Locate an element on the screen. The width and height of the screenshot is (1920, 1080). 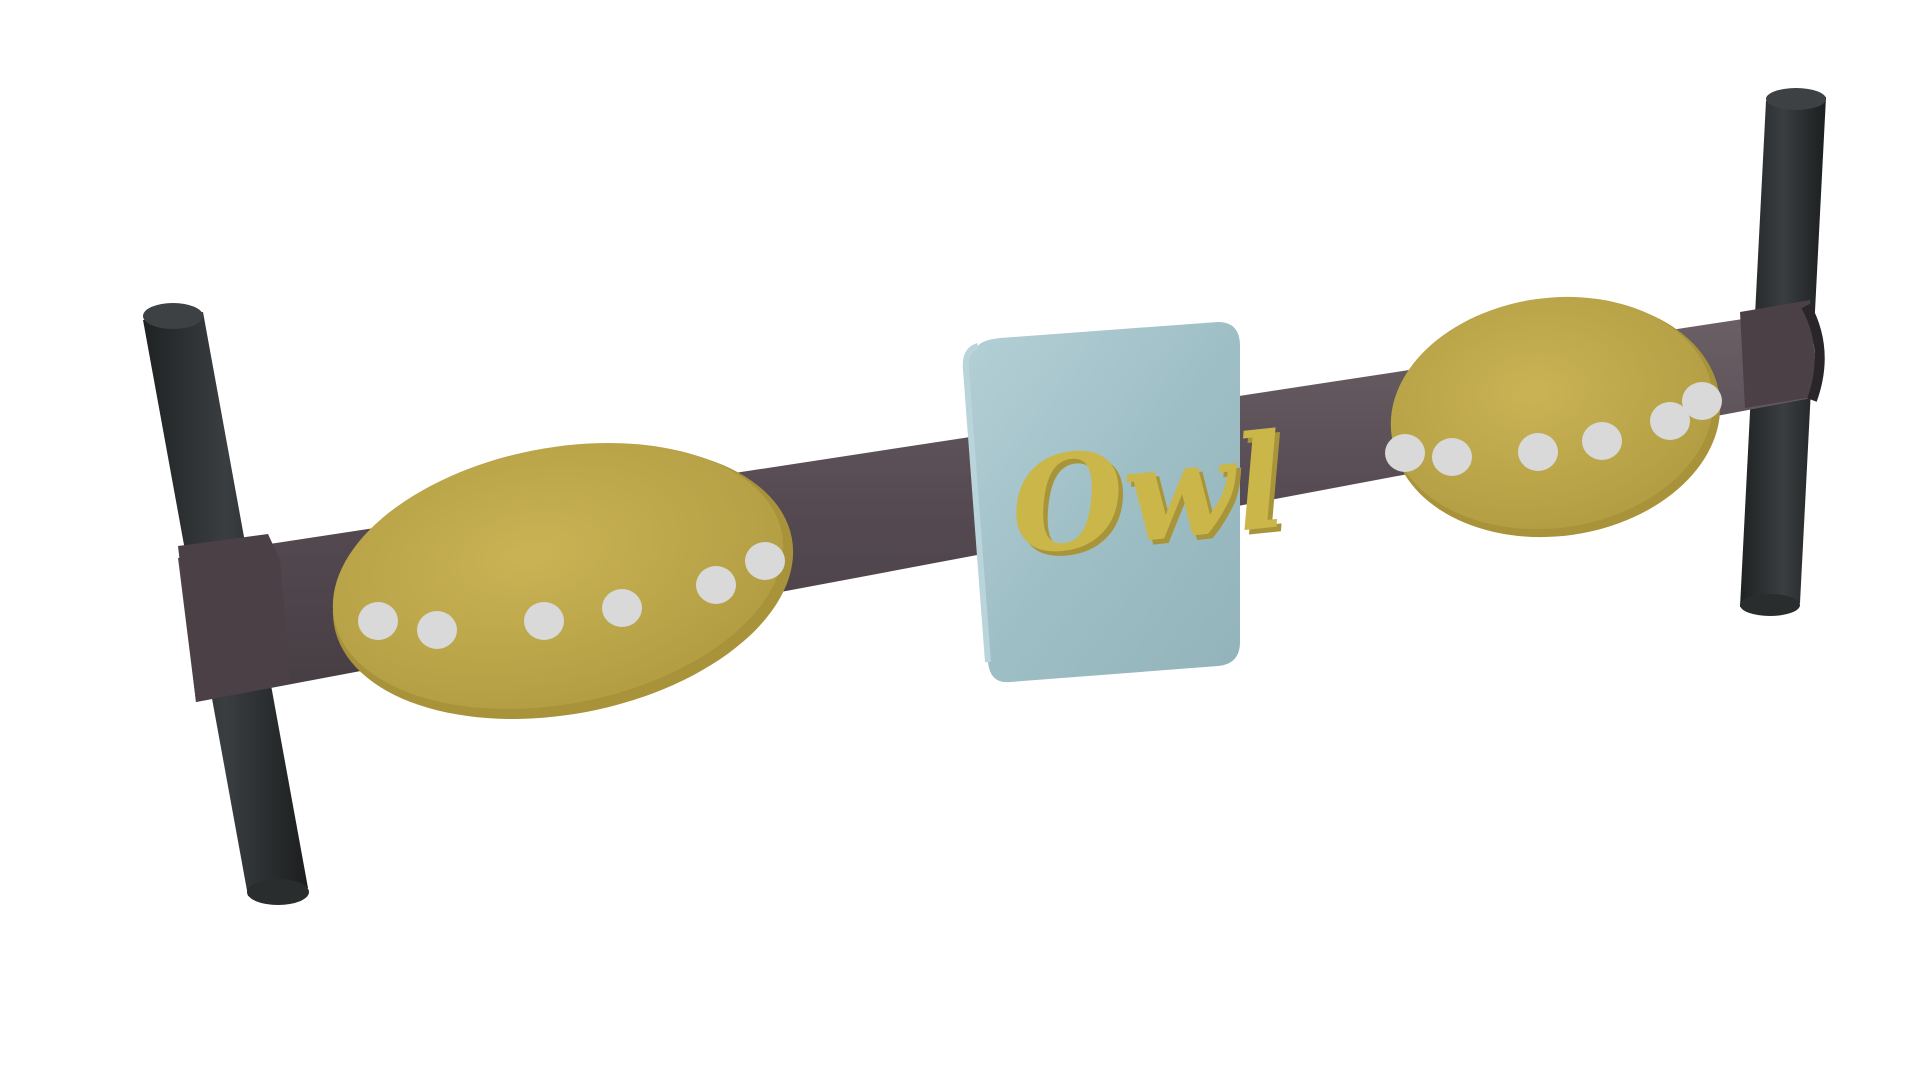
center-panel: Owl Owl is located at coordinates (1129, 502).